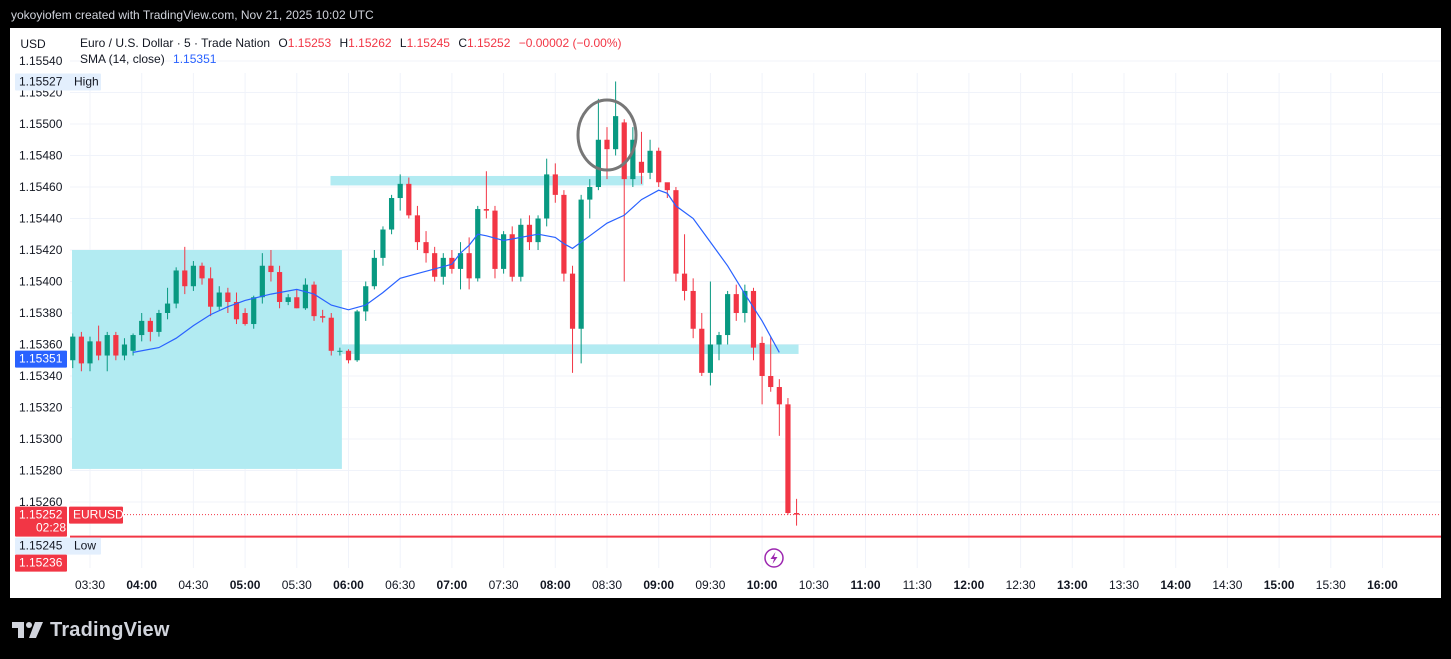 This screenshot has width=1451, height=659. What do you see at coordinates (400, 585) in the screenshot?
I see `x-tick-label: 06:30` at bounding box center [400, 585].